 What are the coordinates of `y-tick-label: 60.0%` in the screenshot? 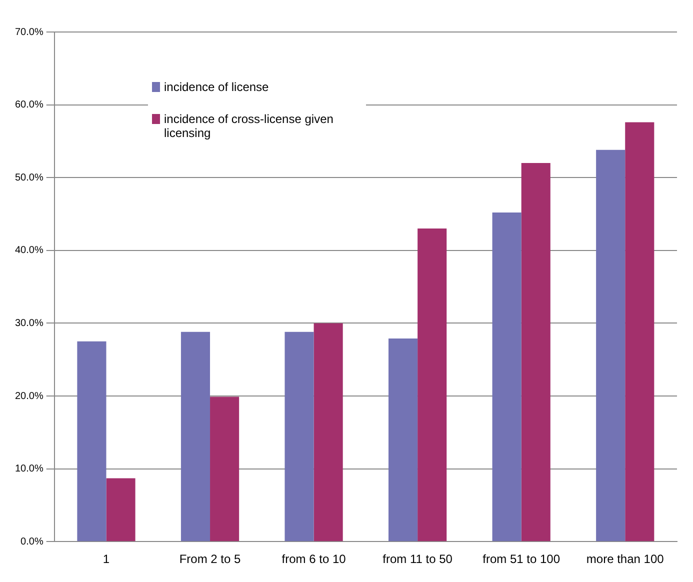 It's located at (29, 105).